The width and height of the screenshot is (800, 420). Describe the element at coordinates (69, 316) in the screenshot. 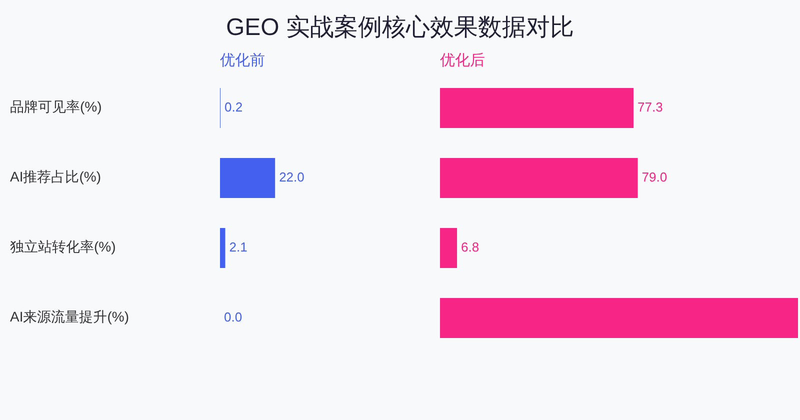

I see `y-tick-label: AI来源流量提升(%)` at that location.